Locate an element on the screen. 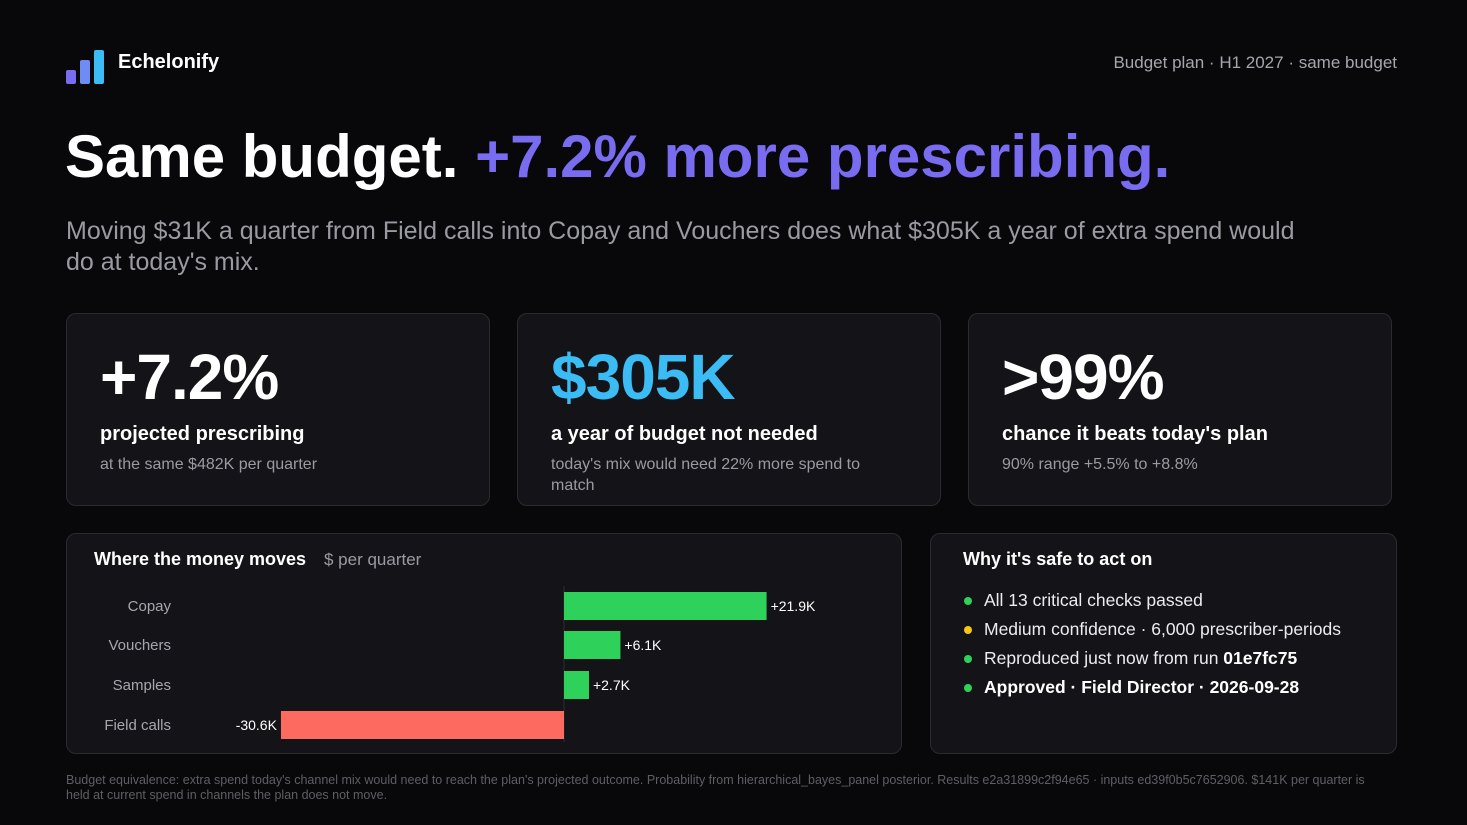  check-item: Approved · Field Director · 2026-09-28 is located at coordinates (1152, 691).